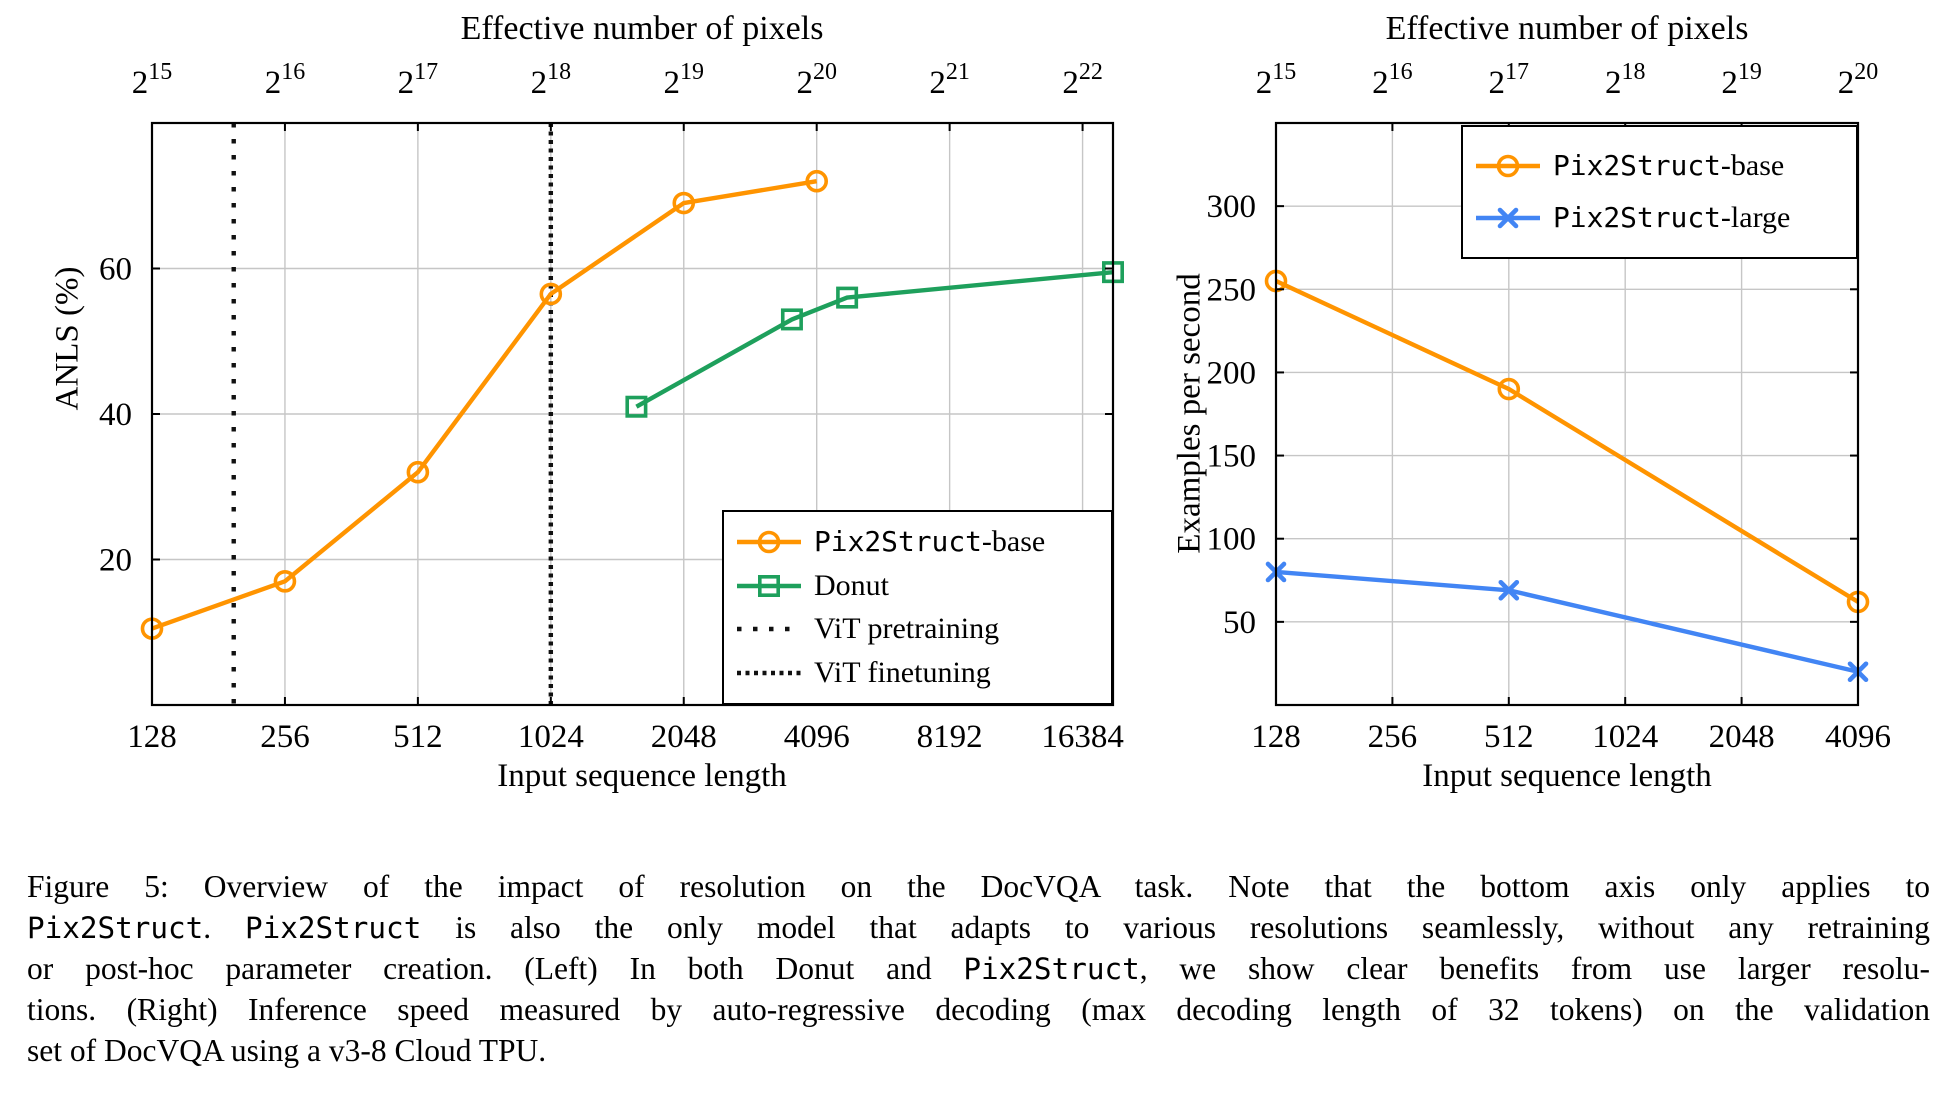 The width and height of the screenshot is (1956, 1114). I want to click on legend-sample-vit-finetuning, so click(769, 673).